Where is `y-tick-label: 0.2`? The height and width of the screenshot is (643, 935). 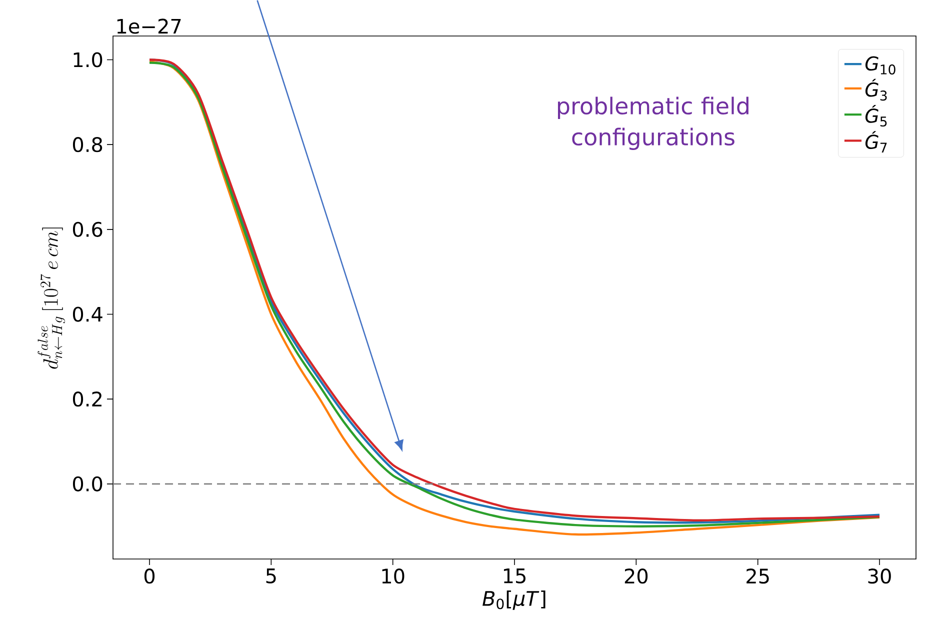 y-tick-label: 0.2 is located at coordinates (87, 399).